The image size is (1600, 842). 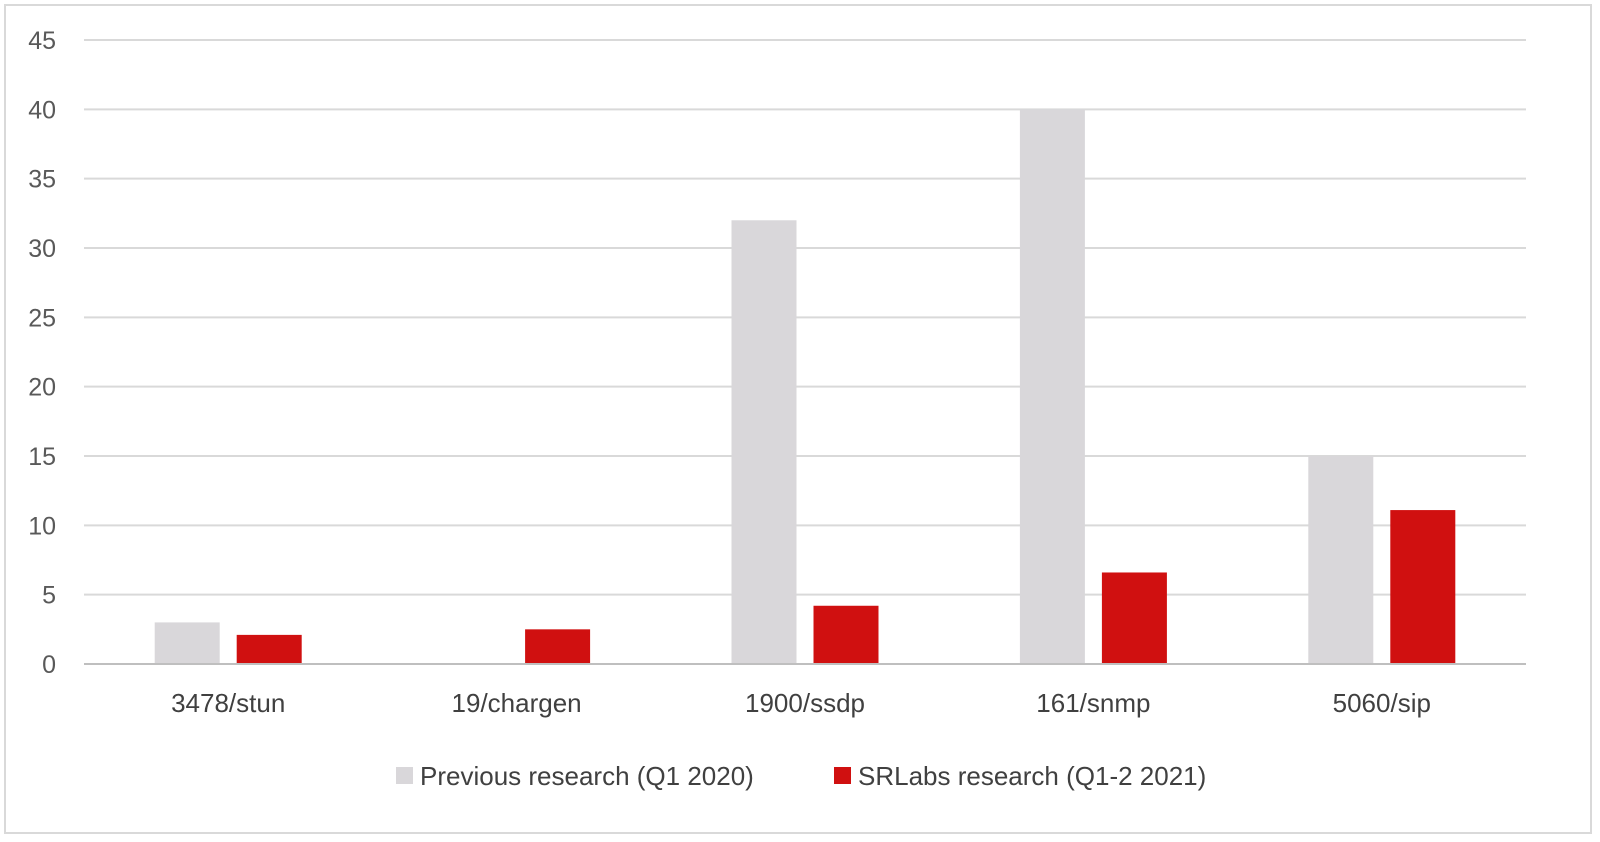 What do you see at coordinates (42, 318) in the screenshot?
I see `y-tick-label: 25` at bounding box center [42, 318].